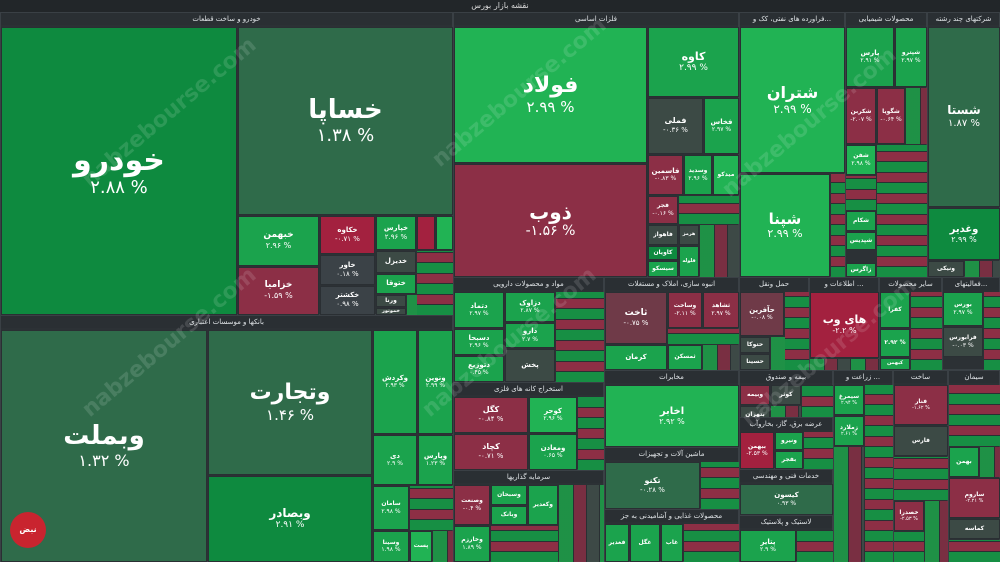 The width and height of the screenshot is (1000, 562). I want to click on tile-khzamia: خزامیا -۱.۵۹ %, so click(278, 291).